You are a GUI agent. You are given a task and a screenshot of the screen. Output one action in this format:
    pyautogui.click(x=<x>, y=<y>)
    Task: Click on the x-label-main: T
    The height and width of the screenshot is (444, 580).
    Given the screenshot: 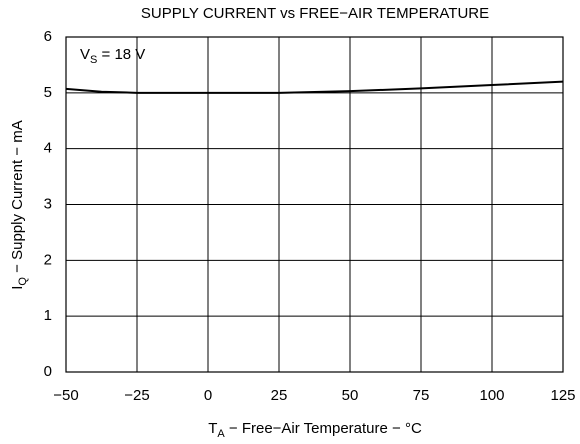 What is the action you would take?
    pyautogui.click(x=212, y=428)
    